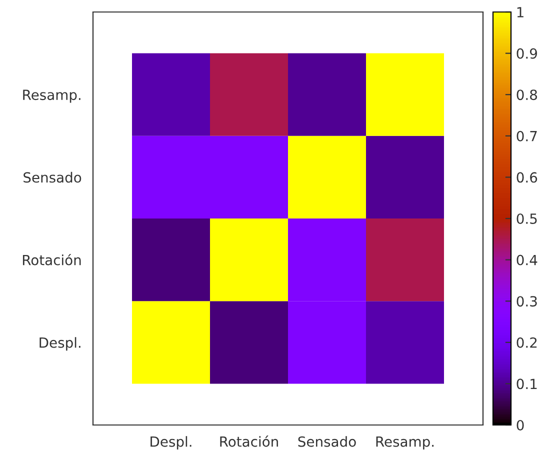 This screenshot has width=550, height=454. Describe the element at coordinates (171, 443) in the screenshot. I see `x-tick-label: Despl.` at that location.